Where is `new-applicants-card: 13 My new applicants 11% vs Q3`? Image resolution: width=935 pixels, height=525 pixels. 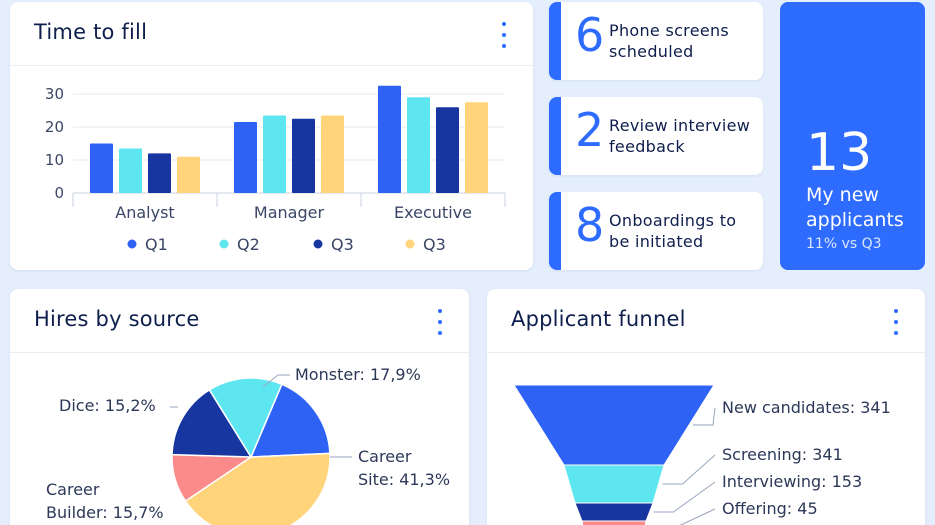 new-applicants-card: 13 My new applicants 11% vs Q3 is located at coordinates (852, 136).